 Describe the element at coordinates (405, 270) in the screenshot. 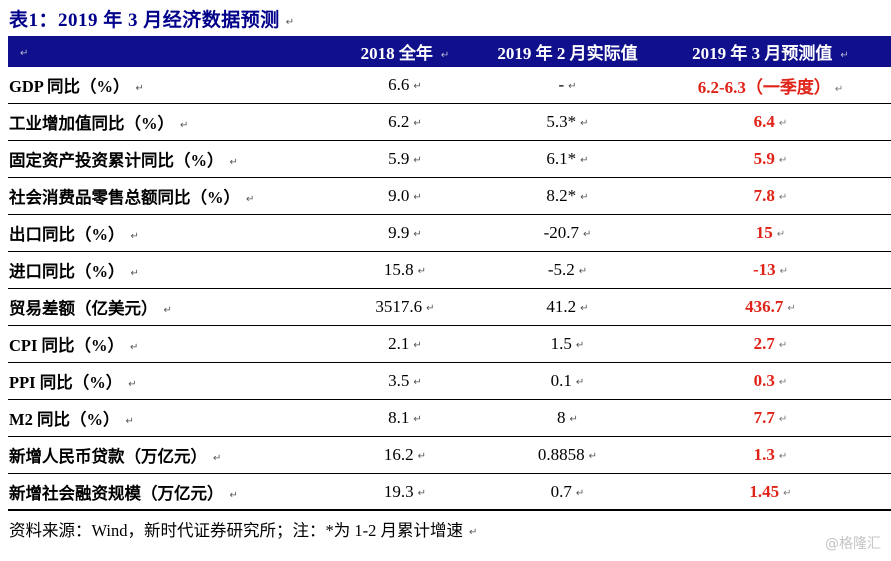

I see `cell-2018-value: 15.8 ↵` at that location.